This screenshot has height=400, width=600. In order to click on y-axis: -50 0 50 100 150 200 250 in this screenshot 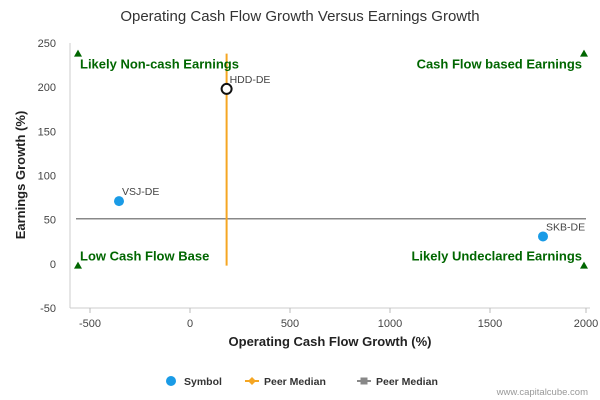, I will do `click(47, 176)`.